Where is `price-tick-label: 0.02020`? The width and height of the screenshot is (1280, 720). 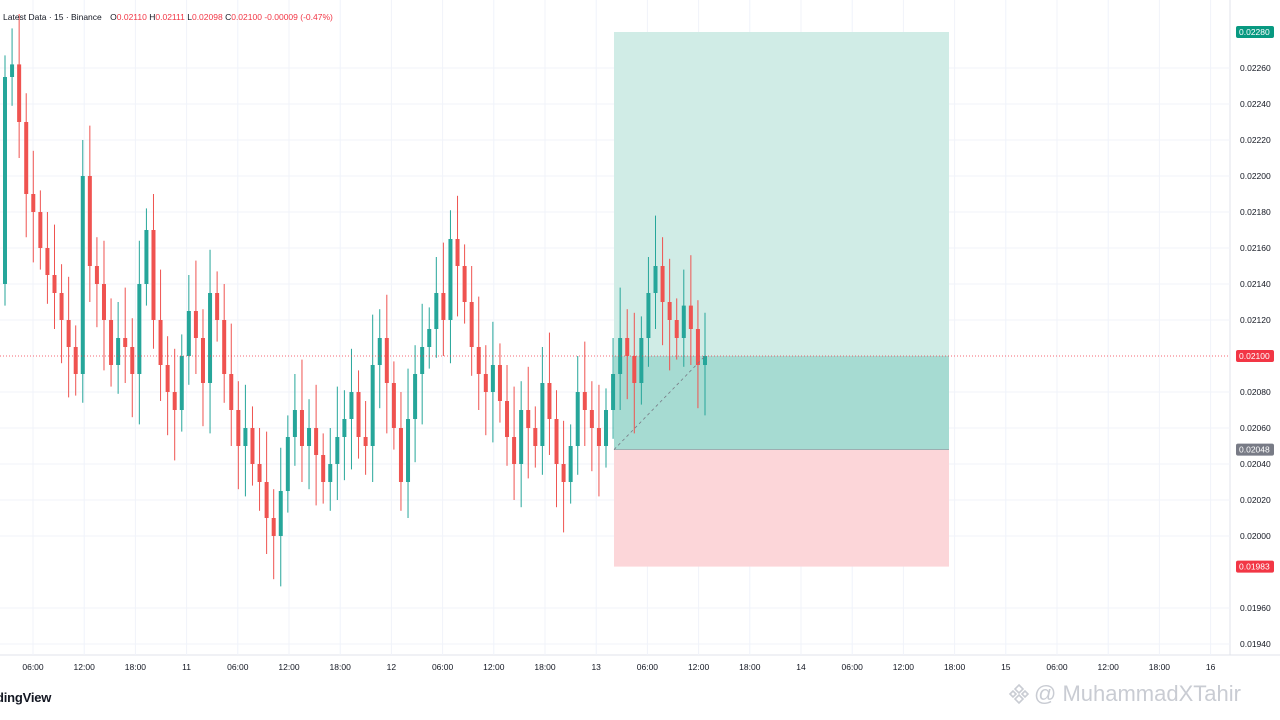
price-tick-label: 0.02020 is located at coordinates (1255, 500).